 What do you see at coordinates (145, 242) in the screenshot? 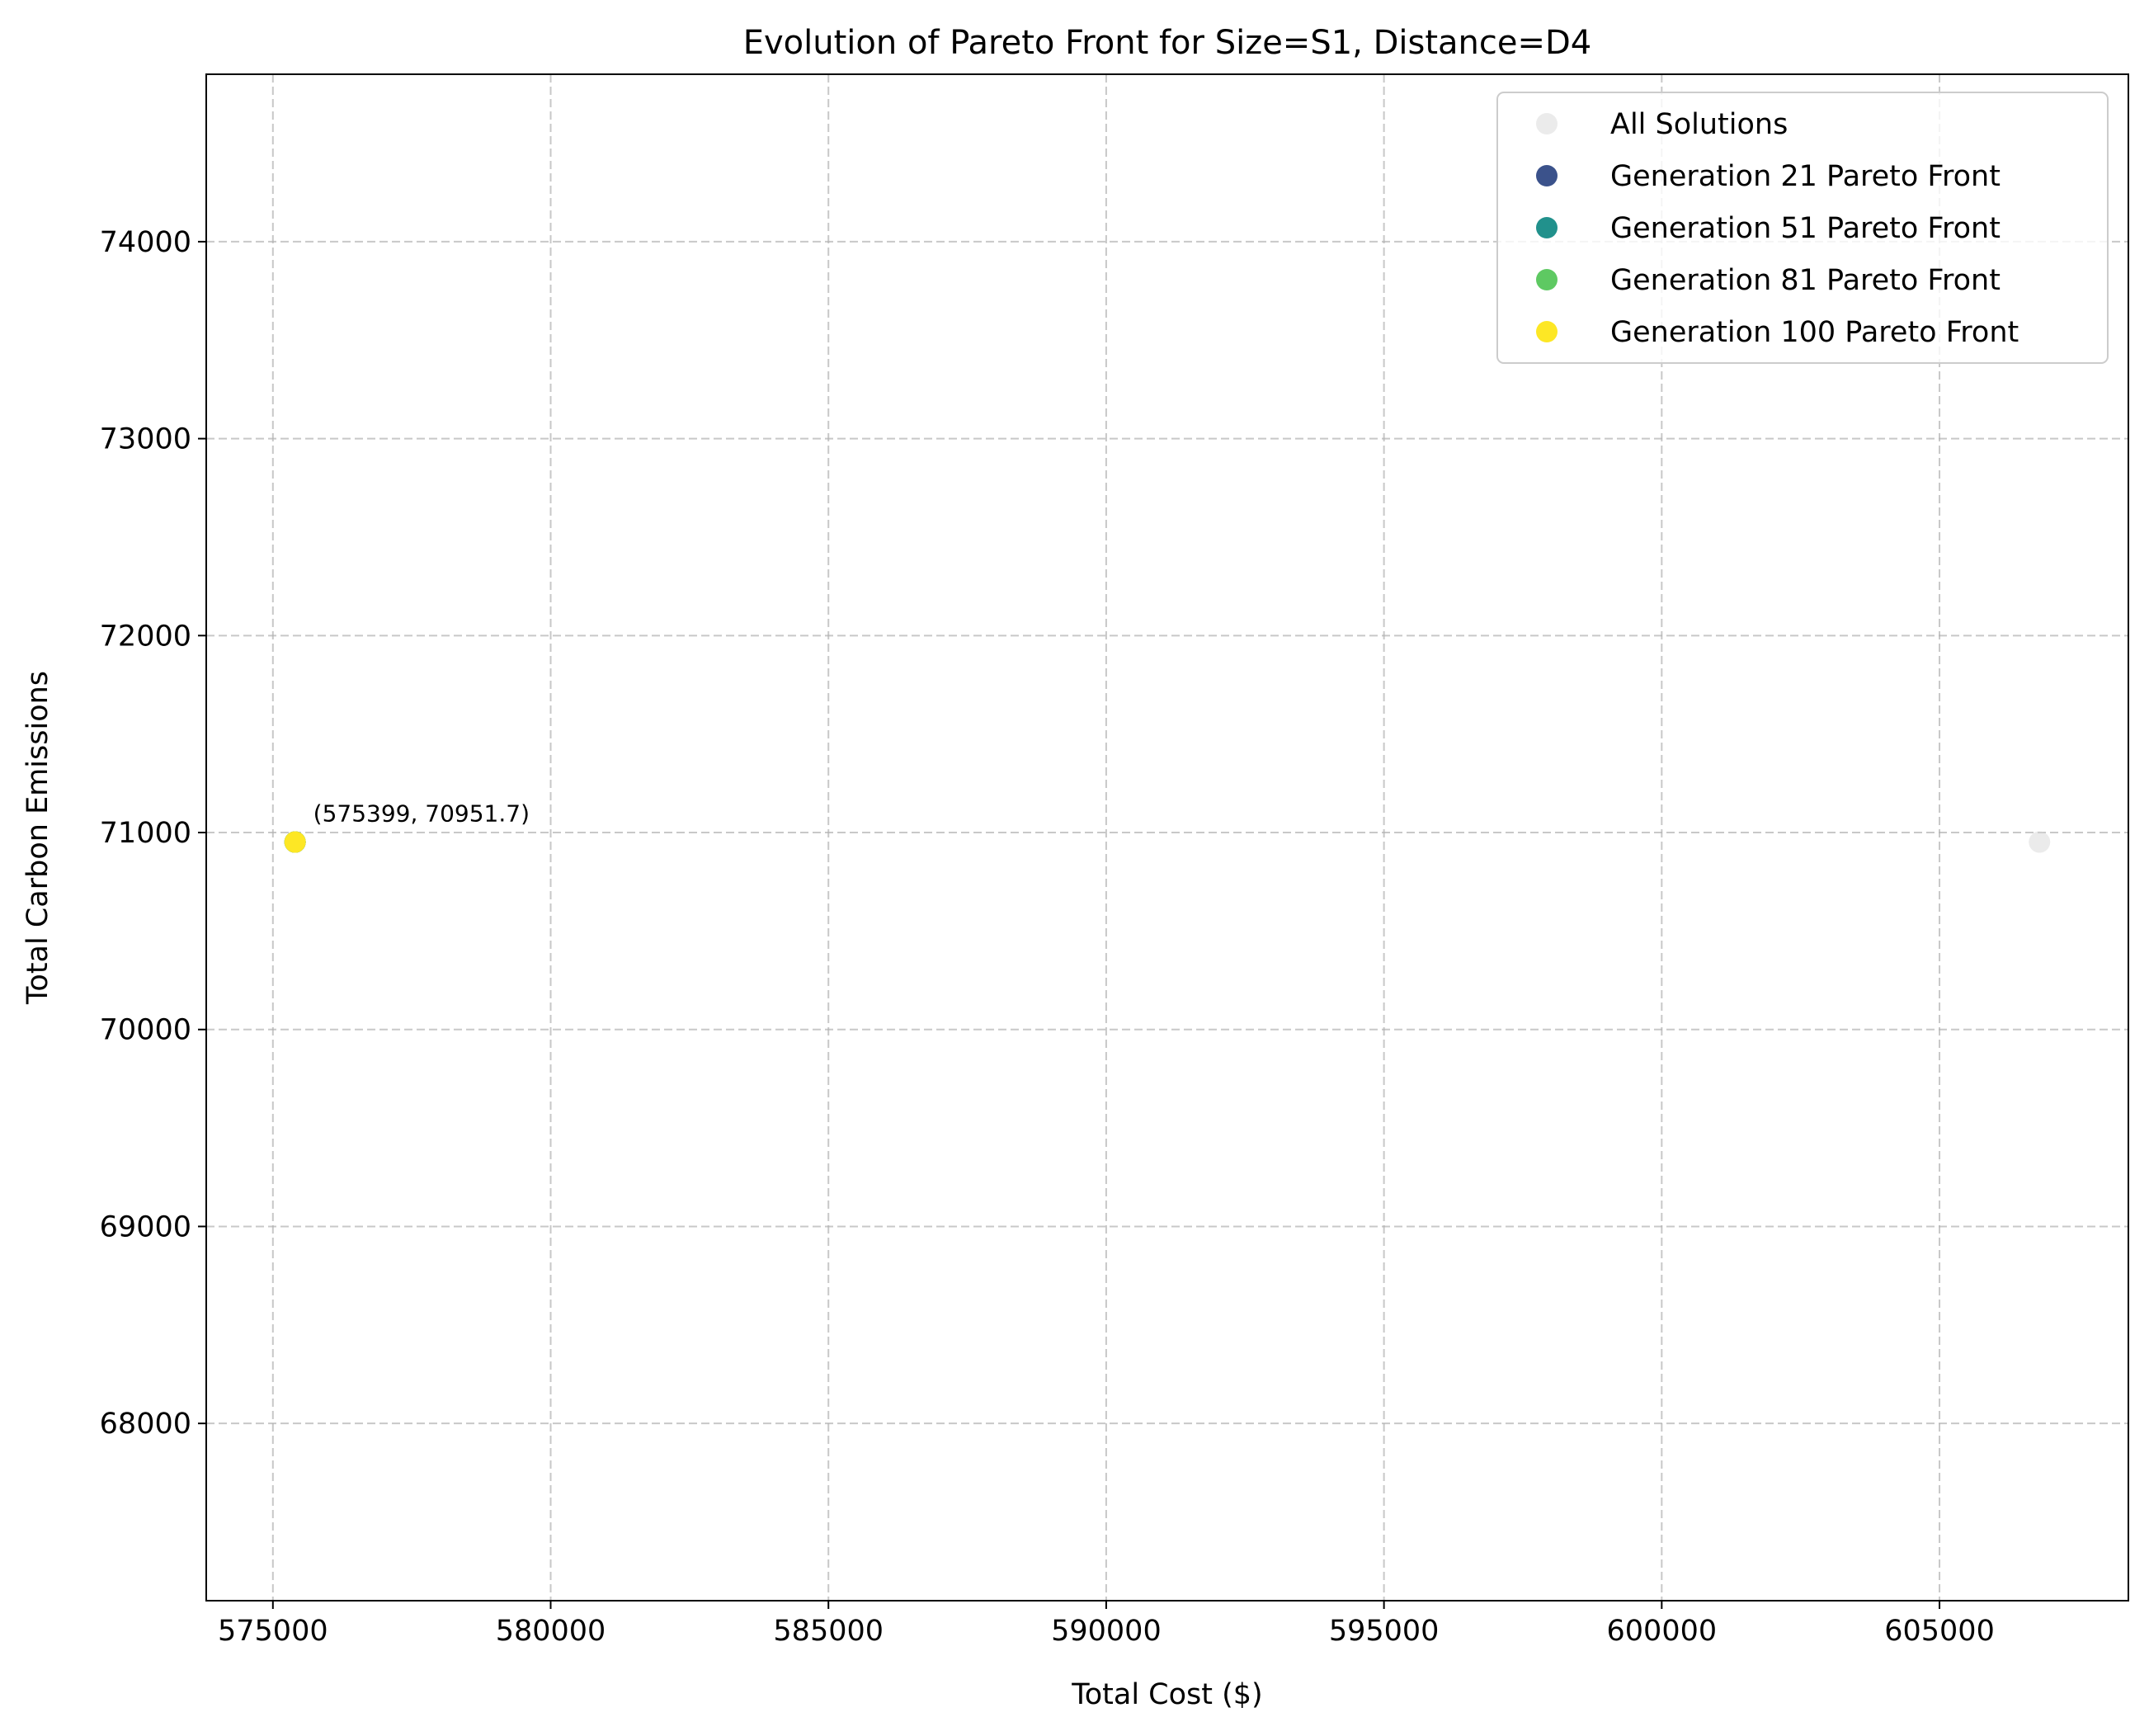
I see `y-tick-label: 74000` at bounding box center [145, 242].